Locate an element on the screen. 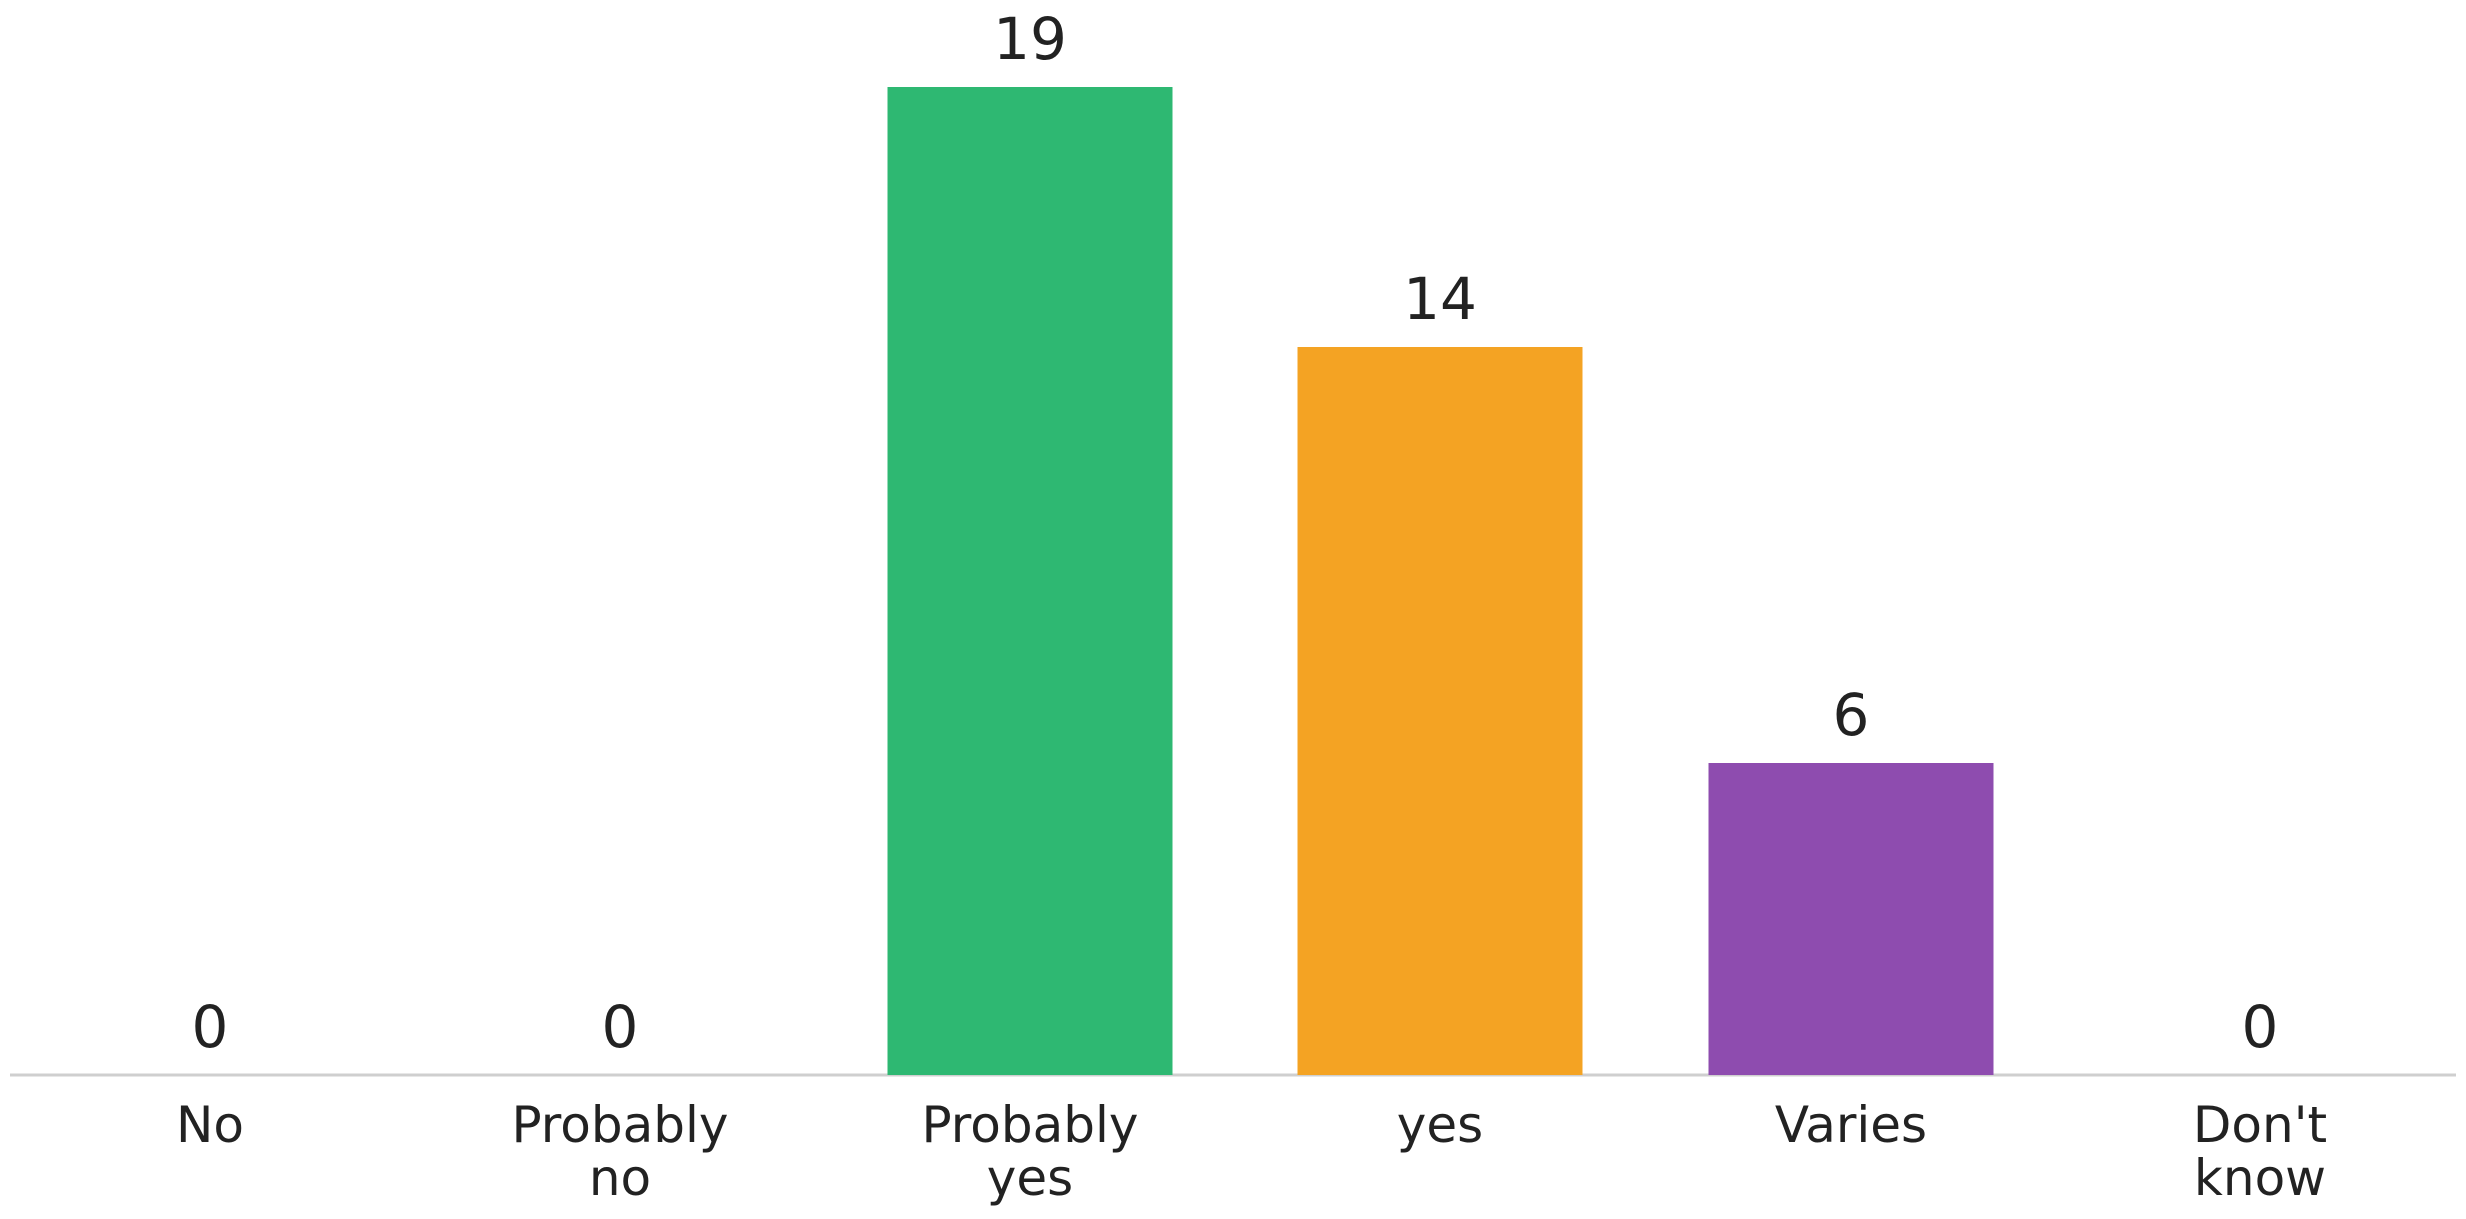 This screenshot has height=1219, width=2466. x-tick-label: No is located at coordinates (210, 1125).